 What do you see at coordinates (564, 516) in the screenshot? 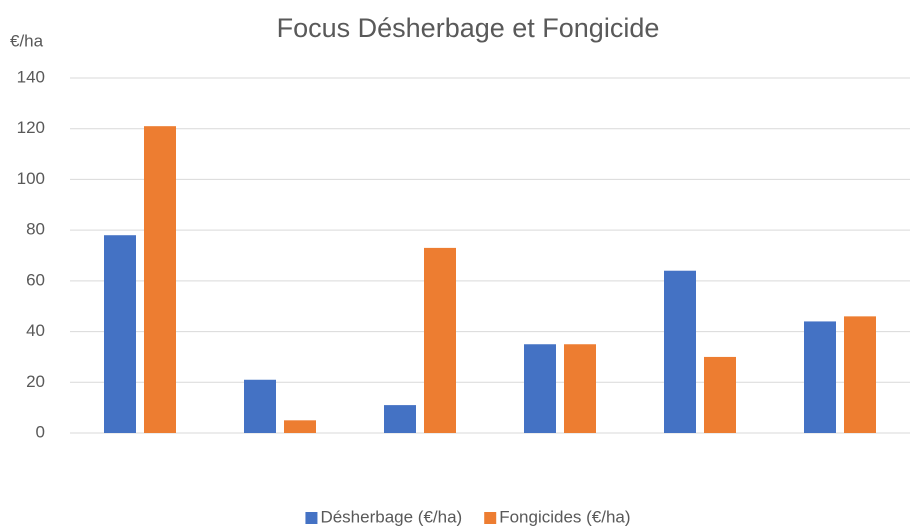
I see `legend-label: Fongicides (€/ha)` at bounding box center [564, 516].